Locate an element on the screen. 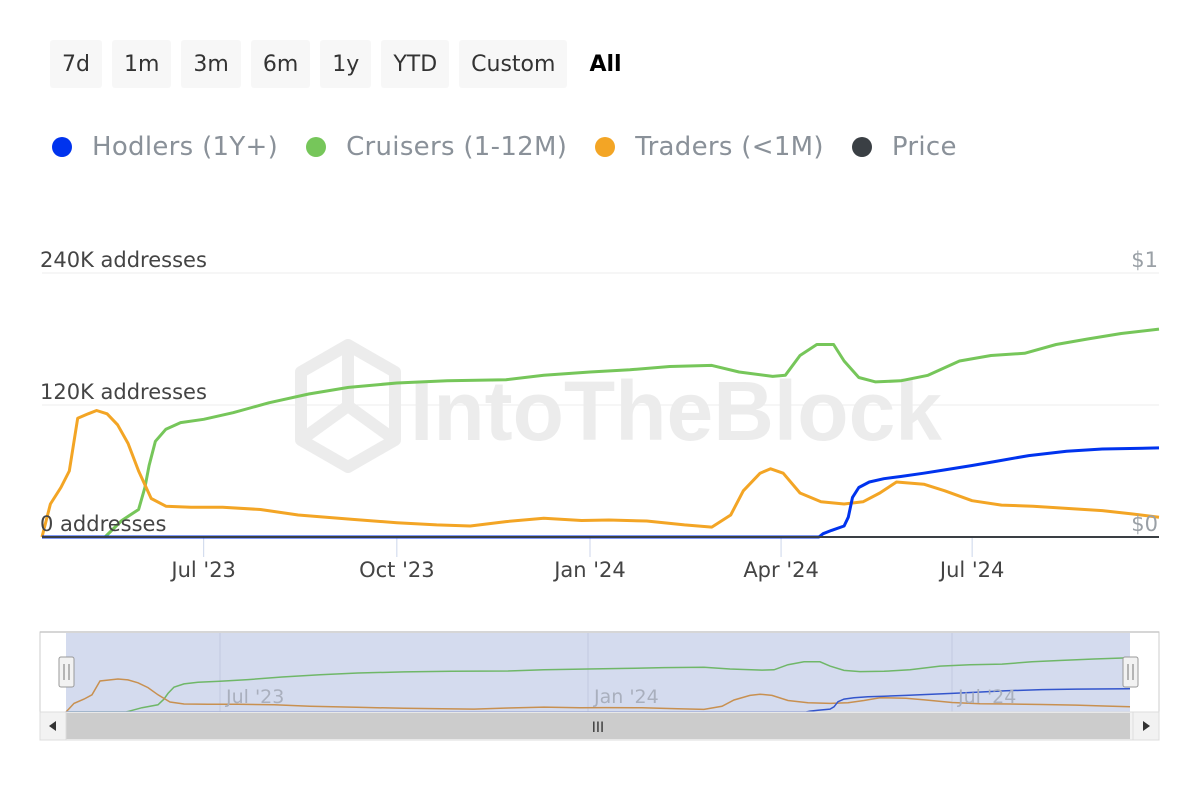  range-button-ytd: YTD is located at coordinates (415, 64).